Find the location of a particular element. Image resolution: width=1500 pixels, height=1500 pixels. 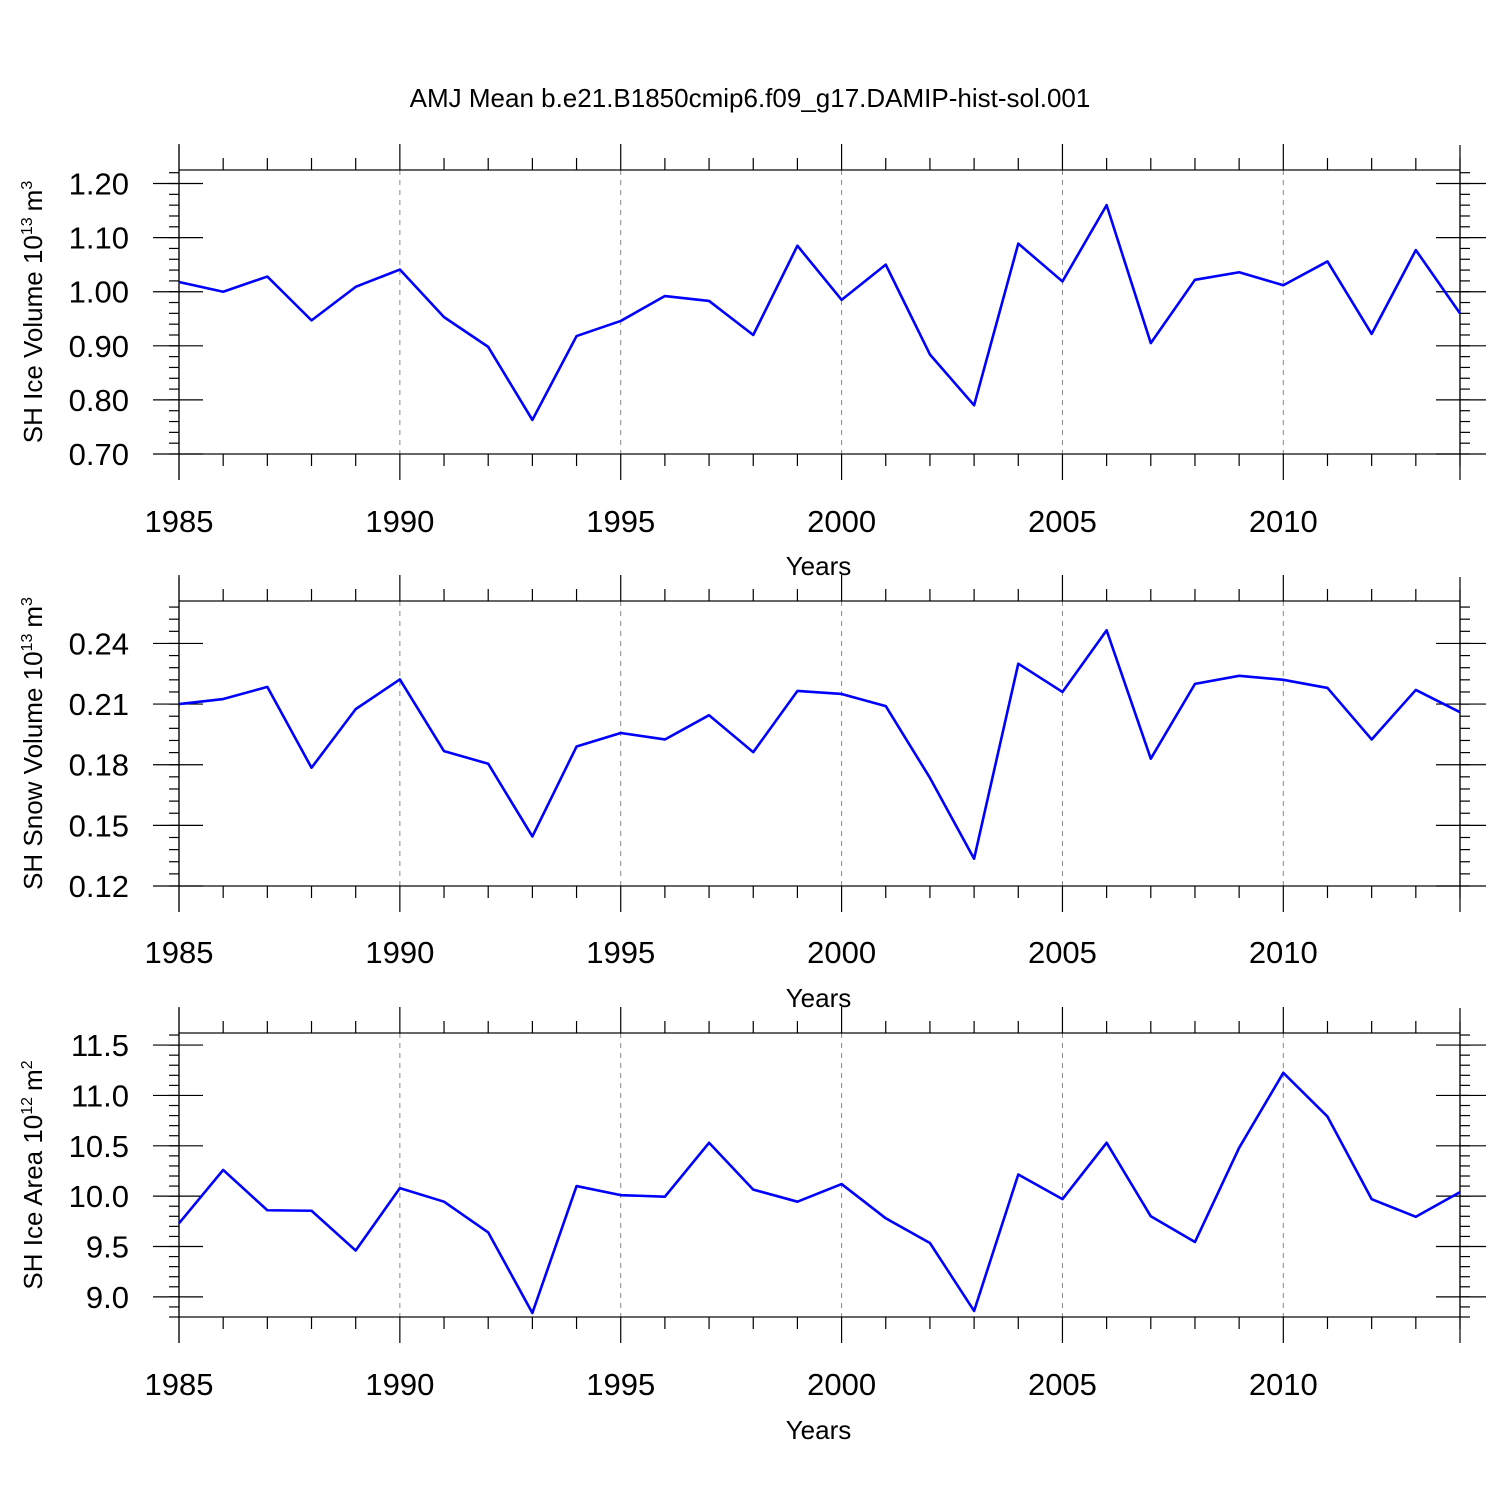

series-line-sh-ice-volume is located at coordinates (820, 312).